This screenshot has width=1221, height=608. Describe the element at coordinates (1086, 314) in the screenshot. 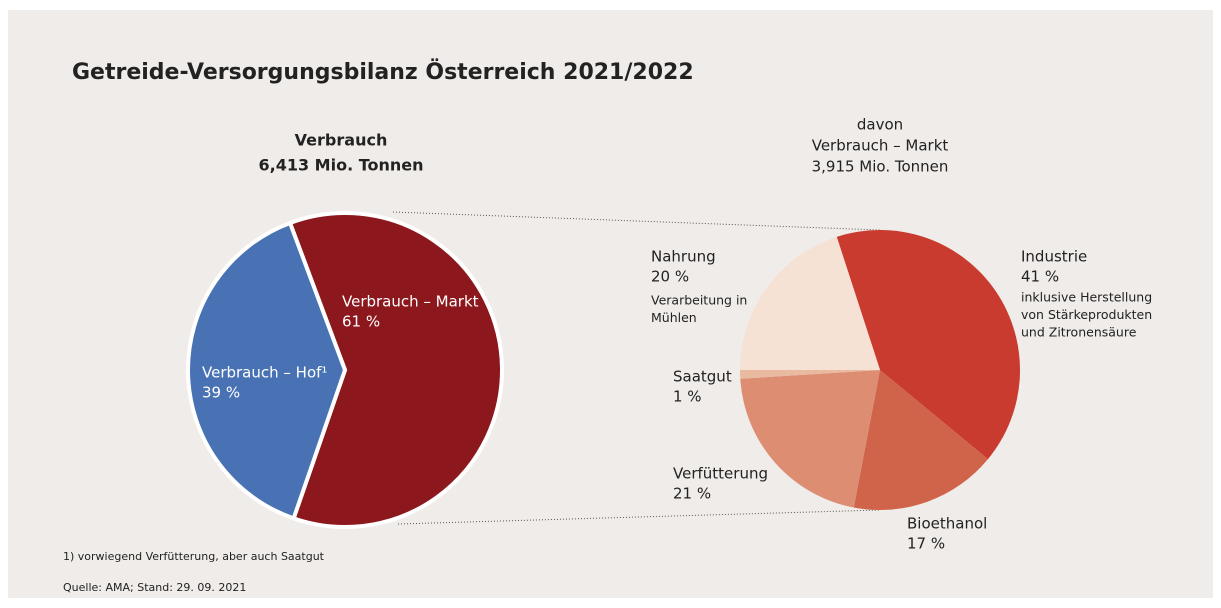

I see `slice-note: von Stärkeprodukten` at that location.